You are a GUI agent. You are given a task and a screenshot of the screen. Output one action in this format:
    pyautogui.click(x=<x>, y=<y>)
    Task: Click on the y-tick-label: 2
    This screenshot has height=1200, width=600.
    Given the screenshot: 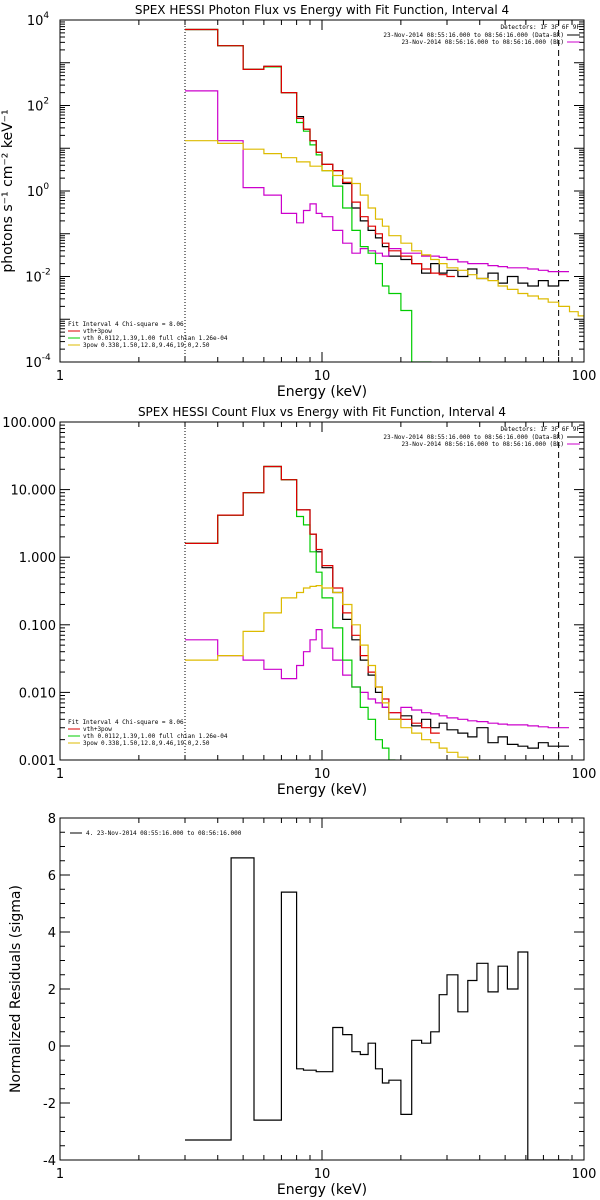 What is the action you would take?
    pyautogui.click(x=52, y=990)
    